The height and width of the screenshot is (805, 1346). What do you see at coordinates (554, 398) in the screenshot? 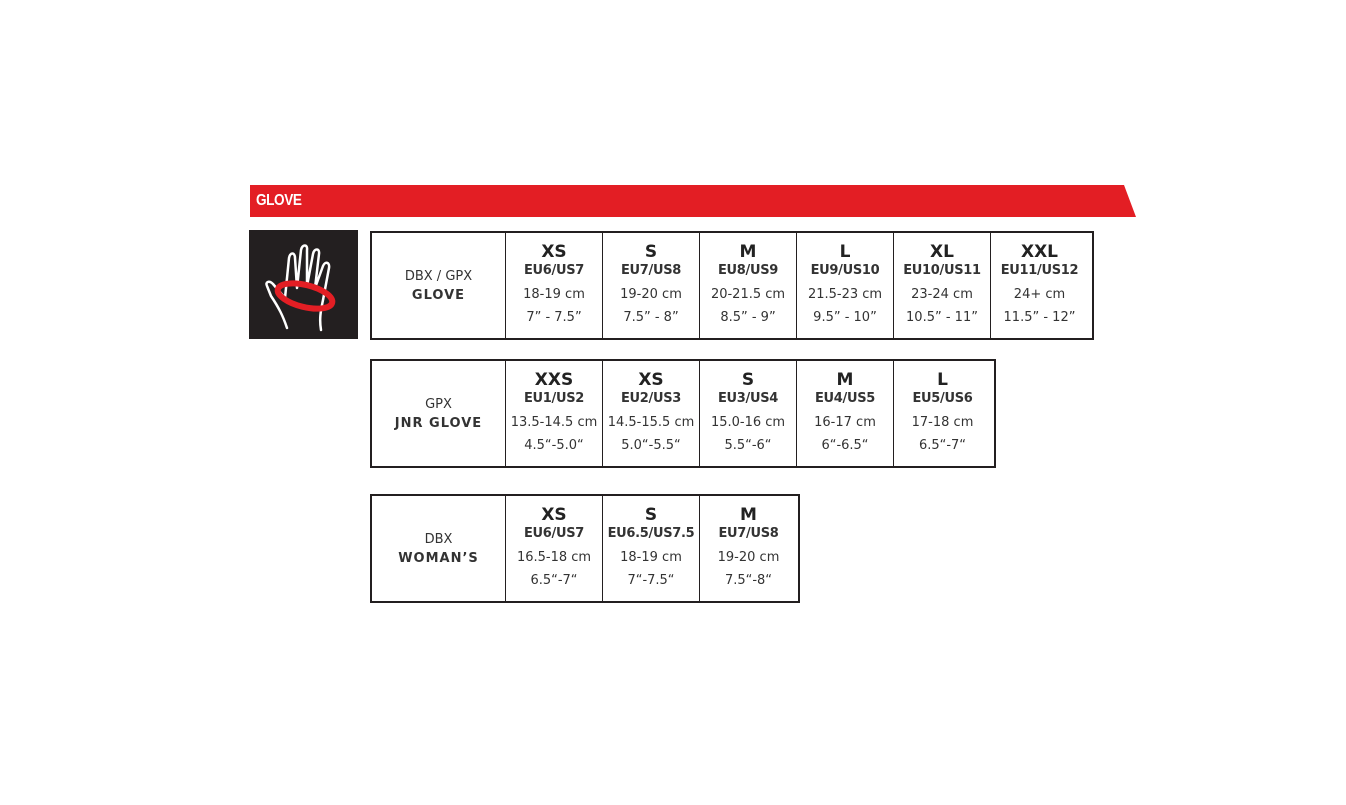
I see `eu-us-size: EU1/US2` at bounding box center [554, 398].